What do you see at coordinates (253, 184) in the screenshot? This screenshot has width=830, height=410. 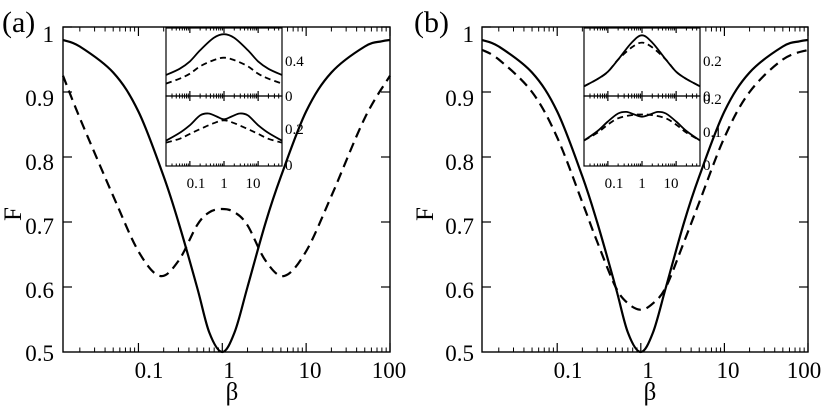 I see `panel-a-inset-xtick-label: 10` at bounding box center [253, 184].